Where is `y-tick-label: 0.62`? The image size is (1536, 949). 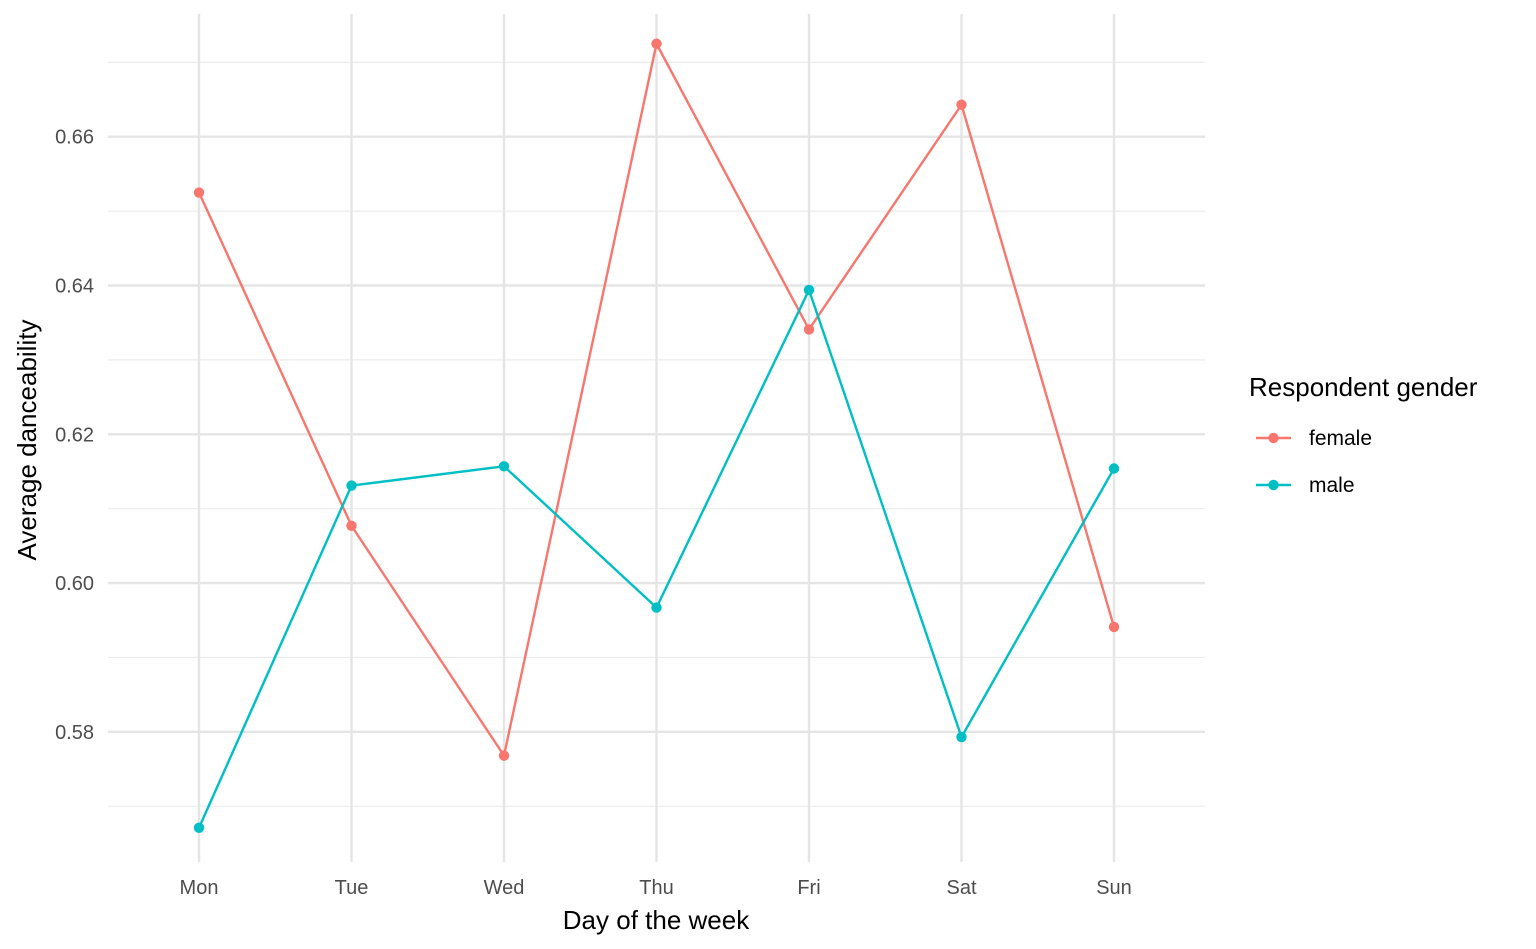 y-tick-label: 0.62 is located at coordinates (74, 435).